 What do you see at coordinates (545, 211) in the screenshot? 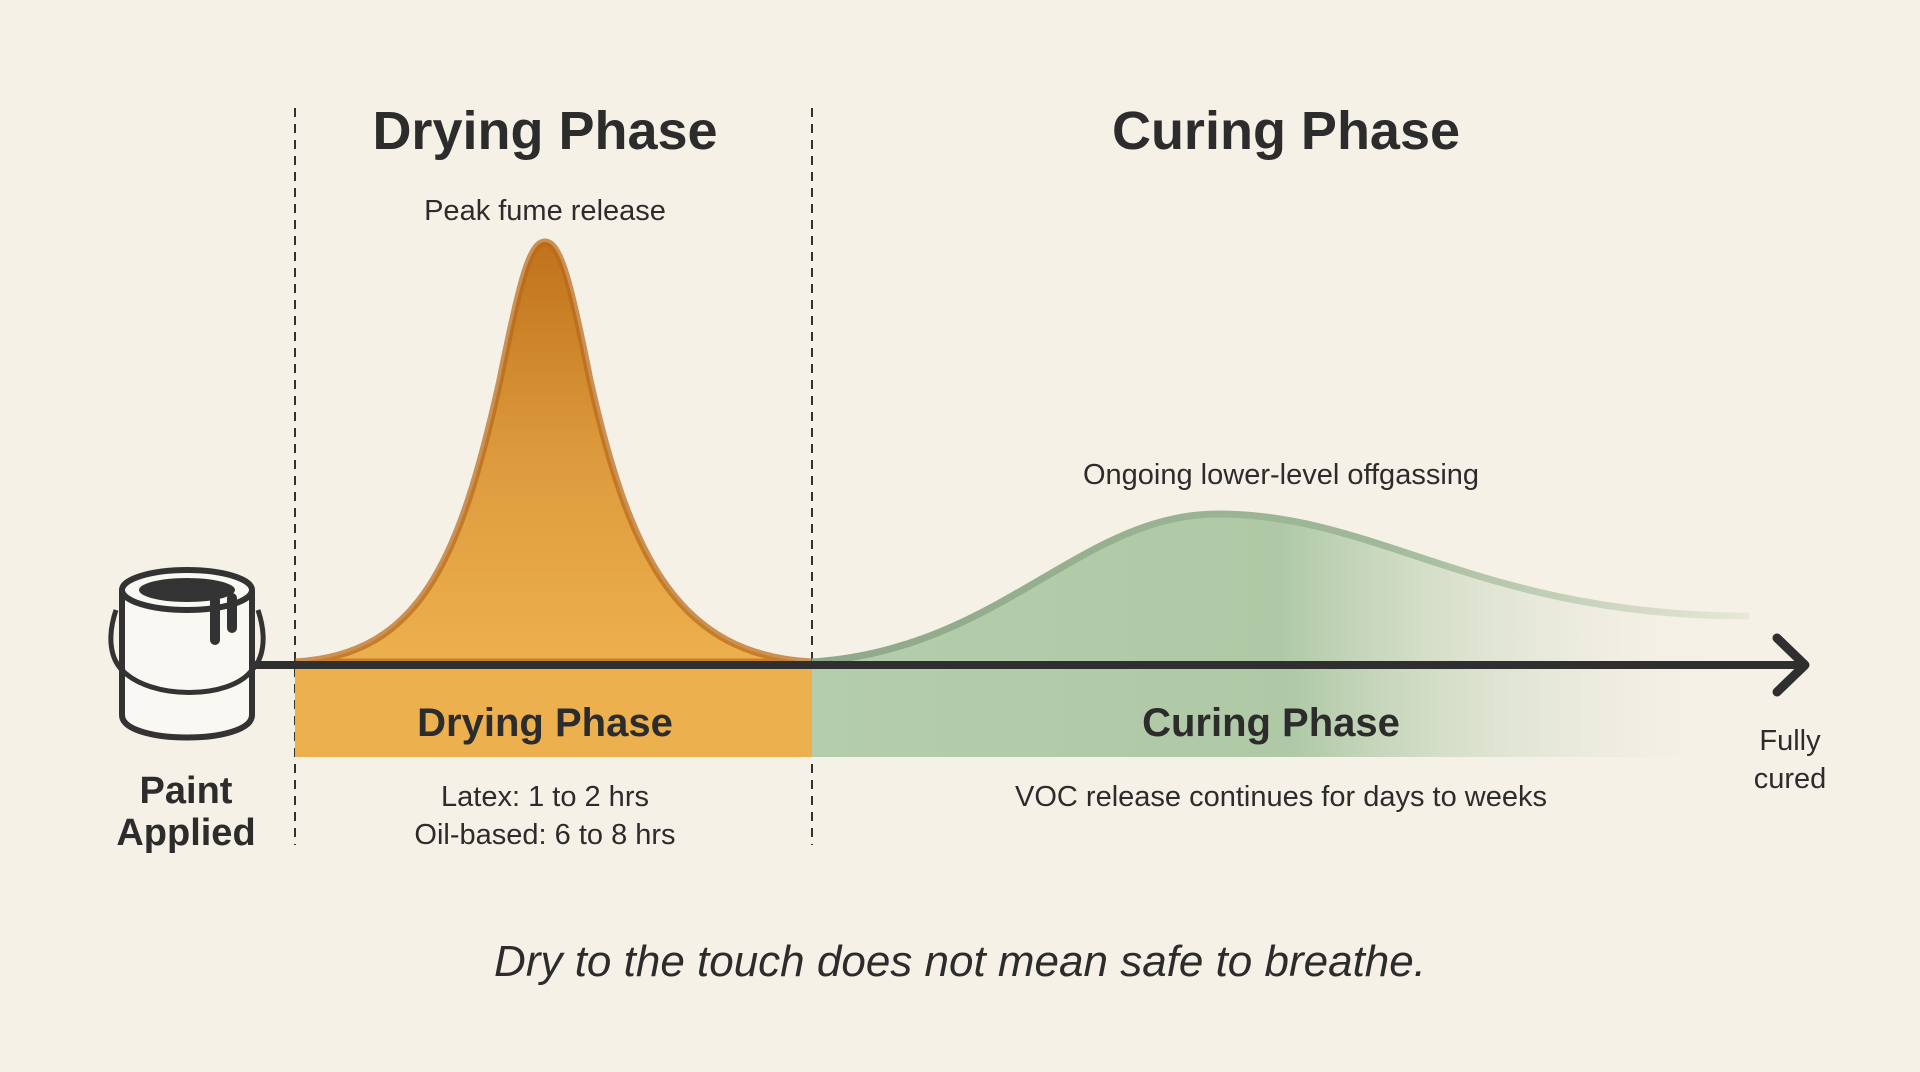
I see `peak-fume-label: Peak fume release` at bounding box center [545, 211].